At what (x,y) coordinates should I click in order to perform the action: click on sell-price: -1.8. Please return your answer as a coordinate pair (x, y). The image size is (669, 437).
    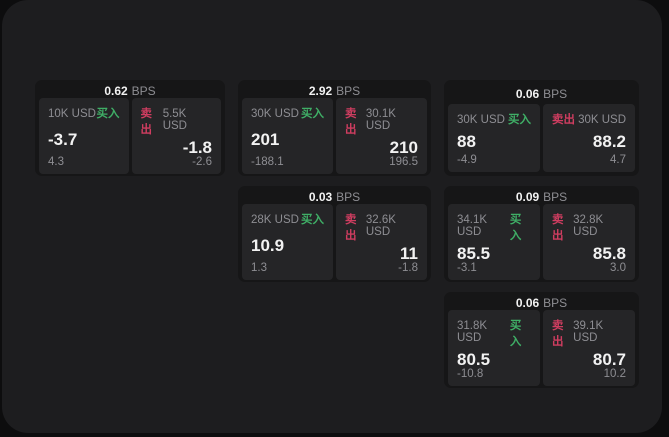
    Looking at the image, I should click on (197, 147).